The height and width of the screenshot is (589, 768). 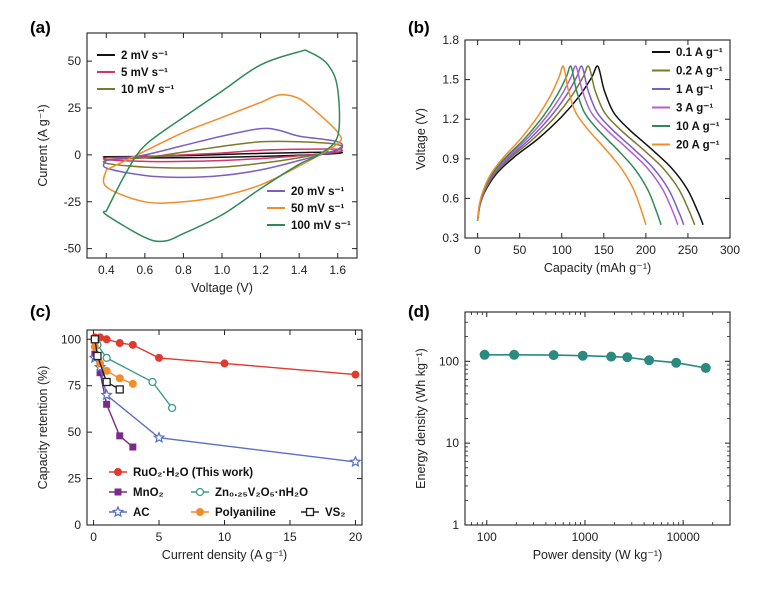 What do you see at coordinates (318, 192) in the screenshot?
I see `legend-label: 20 mV s⁻¹` at bounding box center [318, 192].